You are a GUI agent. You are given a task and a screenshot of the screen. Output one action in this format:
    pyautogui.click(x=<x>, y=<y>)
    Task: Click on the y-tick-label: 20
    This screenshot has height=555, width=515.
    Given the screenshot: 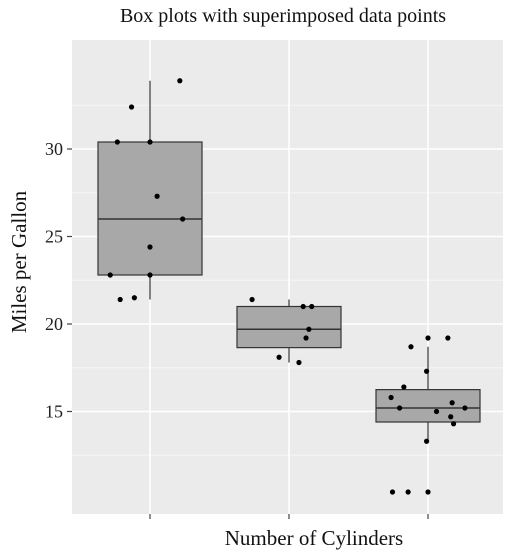 What is the action you would take?
    pyautogui.click(x=54, y=324)
    